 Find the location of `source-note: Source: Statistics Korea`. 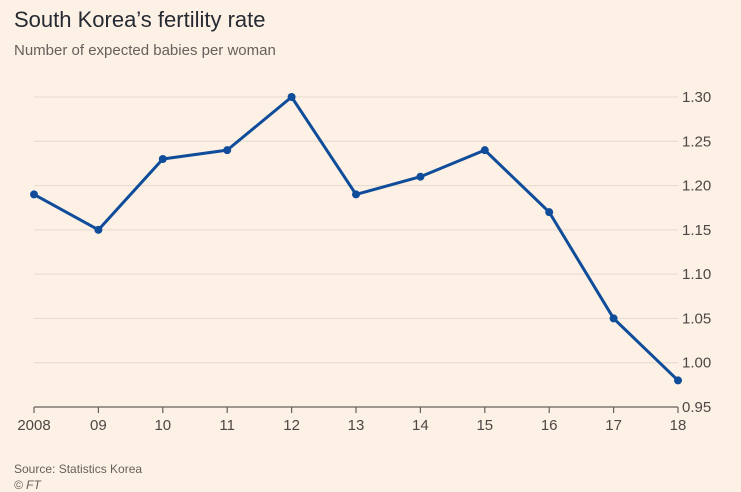

source-note: Source: Statistics Korea is located at coordinates (78, 469).